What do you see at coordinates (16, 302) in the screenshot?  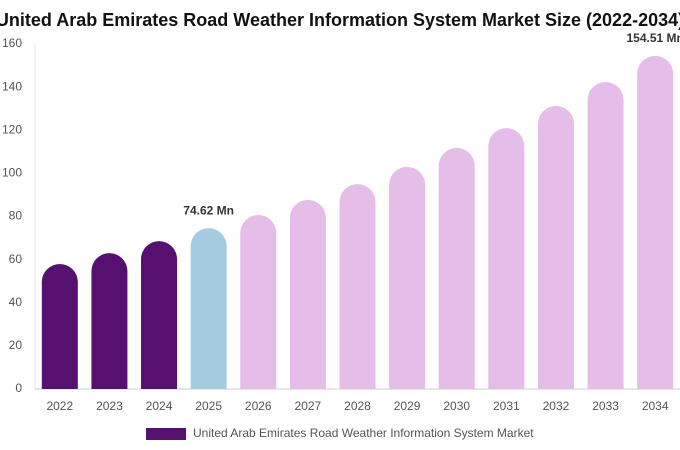 I see `y-tick-label: 40` at bounding box center [16, 302].